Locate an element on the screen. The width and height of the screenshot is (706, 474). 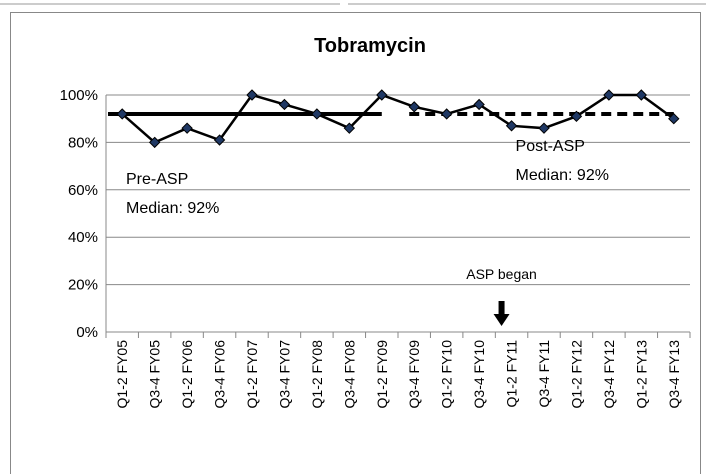
x-tick-label: Q1-2 FY13 is located at coordinates (641, 374).